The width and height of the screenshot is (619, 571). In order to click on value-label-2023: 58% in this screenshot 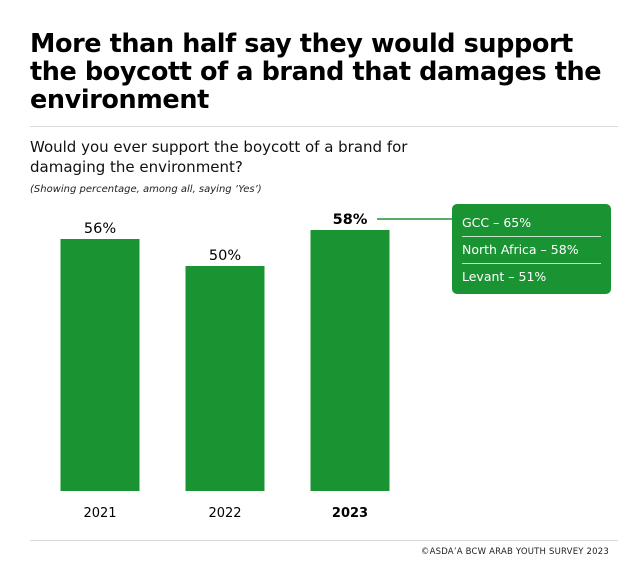, I will do `click(350, 220)`.